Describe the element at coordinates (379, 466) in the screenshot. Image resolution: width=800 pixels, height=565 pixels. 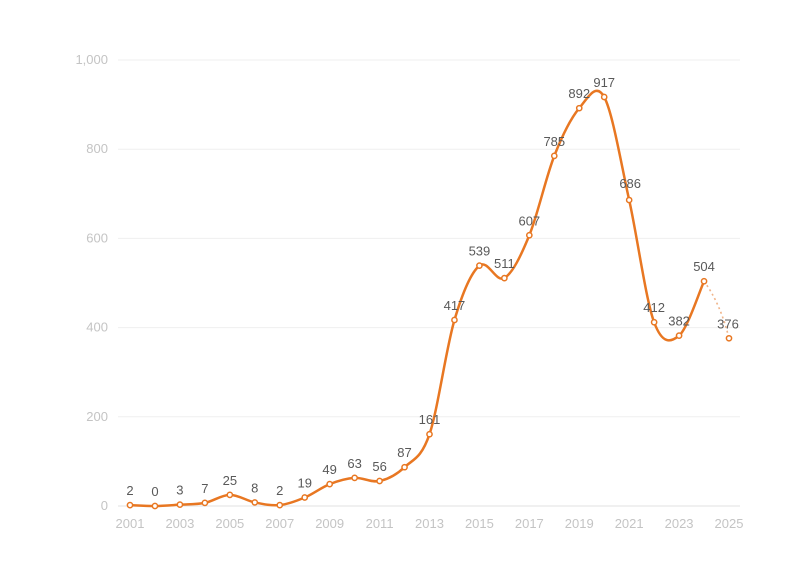
I see `data-label: 56` at that location.